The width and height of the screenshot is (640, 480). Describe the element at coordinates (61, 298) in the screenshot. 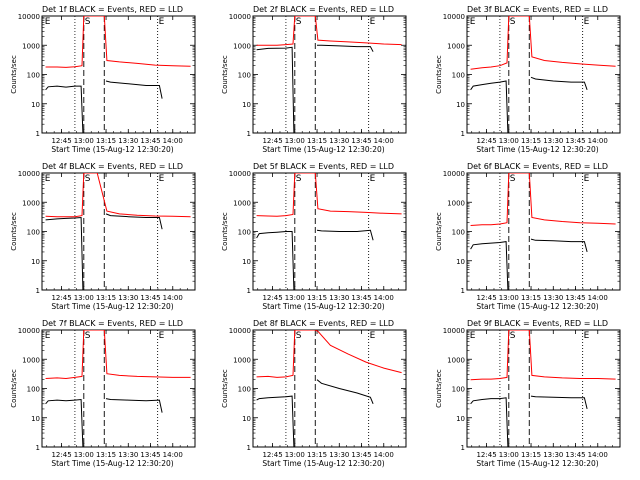

I see `x-tick-label: 12:45` at that location.